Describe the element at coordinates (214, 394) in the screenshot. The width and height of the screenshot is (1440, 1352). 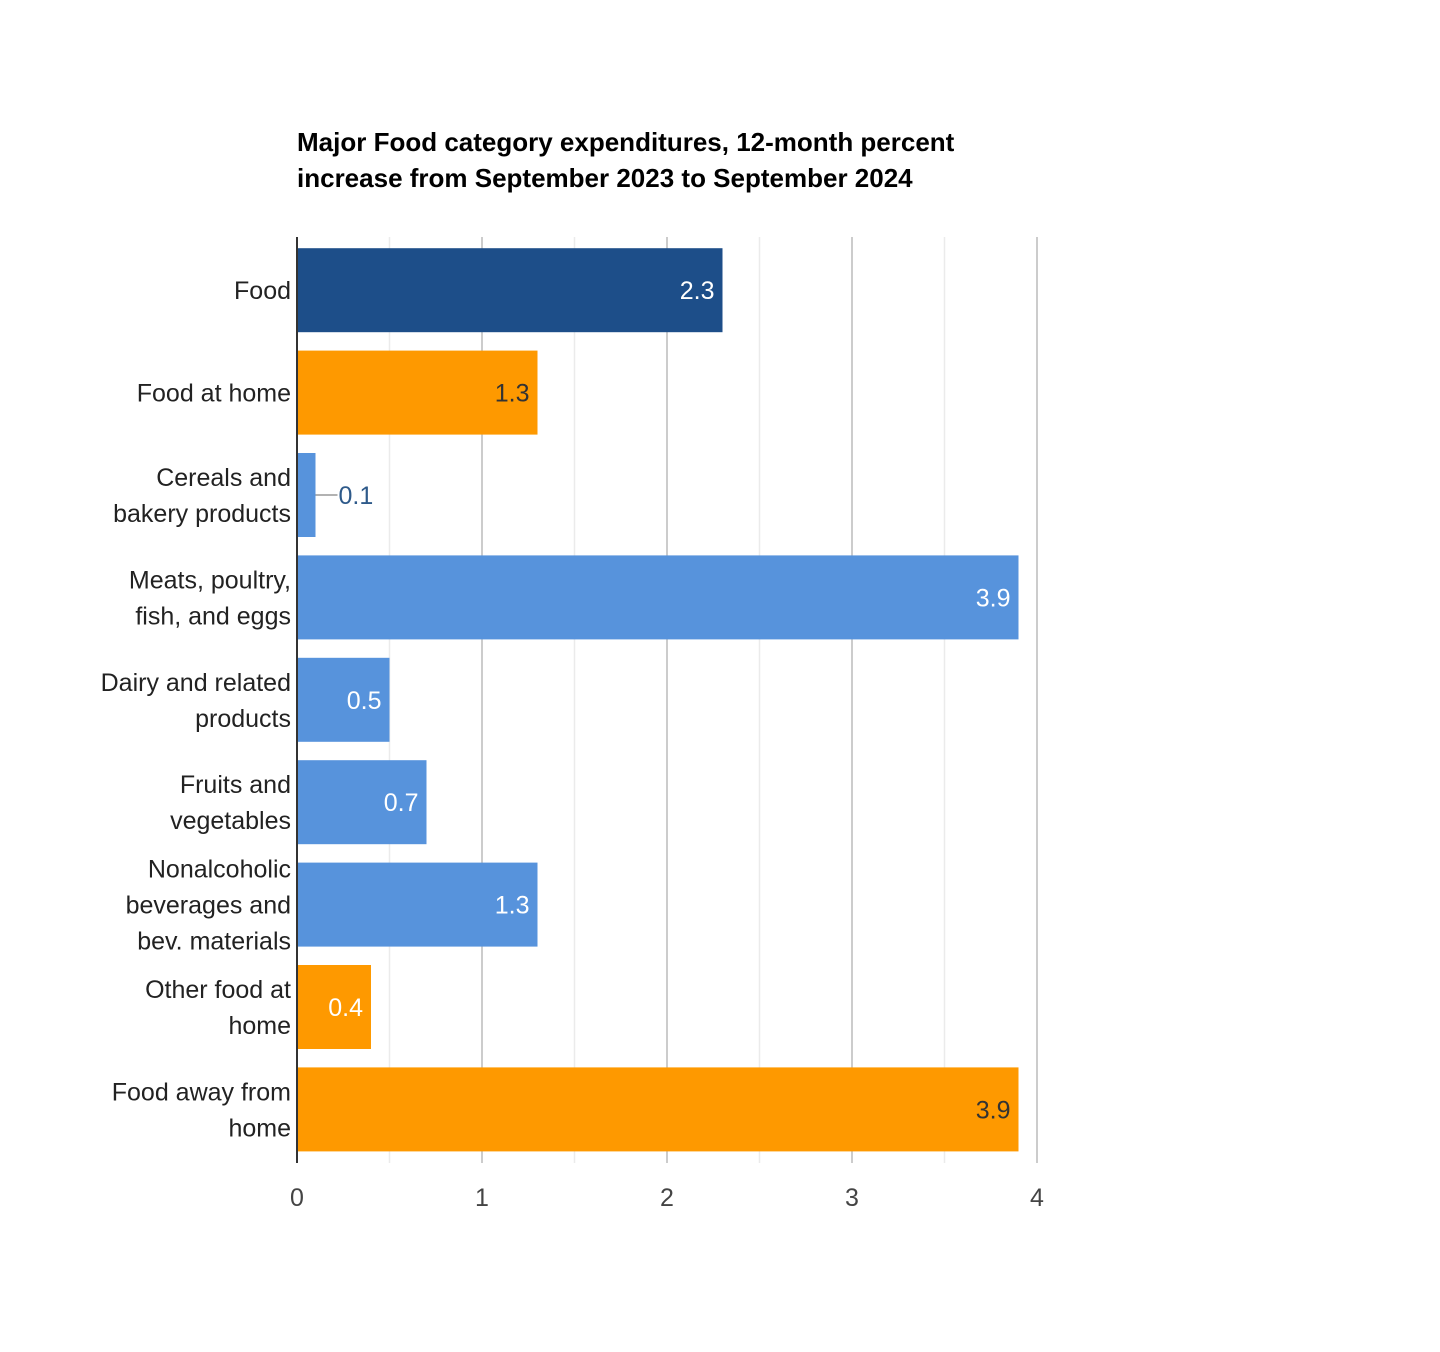
I see `category-label: Food at home` at that location.